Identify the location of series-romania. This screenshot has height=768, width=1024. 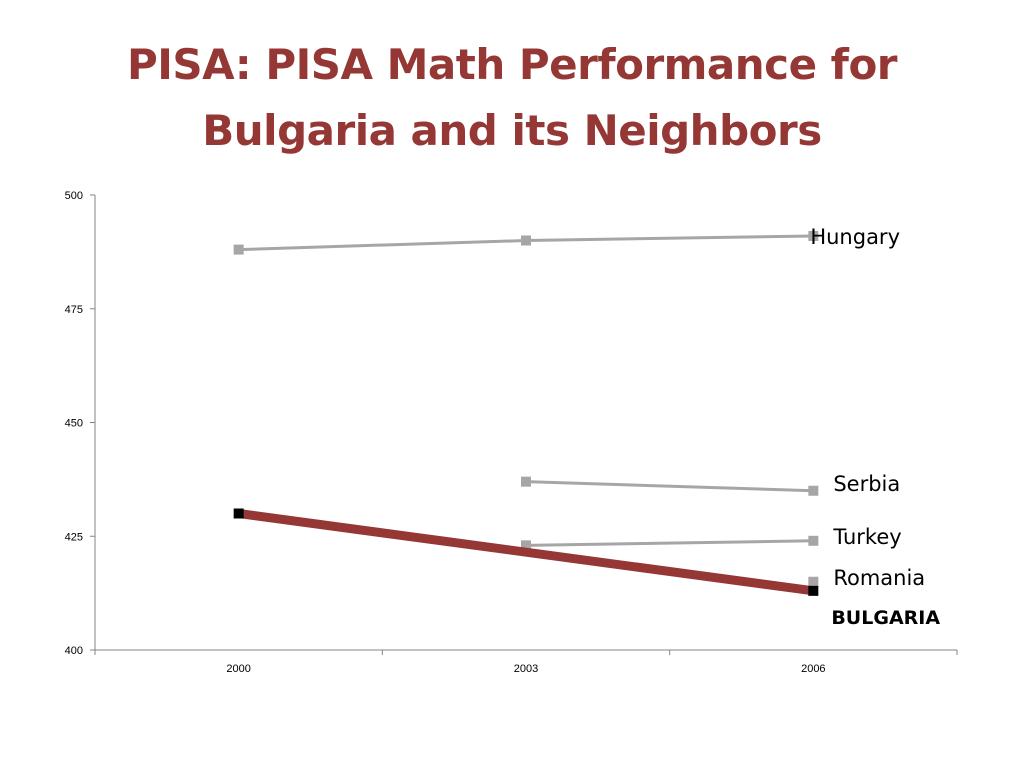
(813, 581).